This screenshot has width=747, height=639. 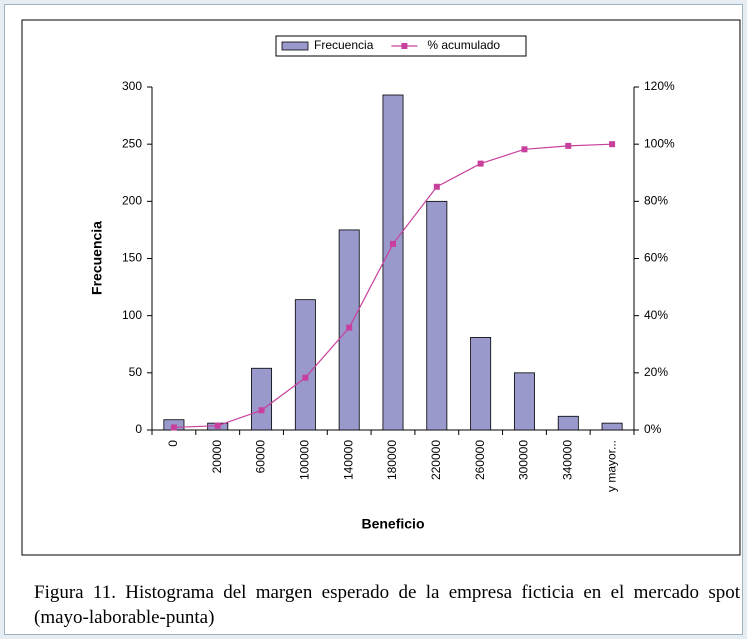 What do you see at coordinates (659, 86) in the screenshot?
I see `y2-tick-label: 120%` at bounding box center [659, 86].